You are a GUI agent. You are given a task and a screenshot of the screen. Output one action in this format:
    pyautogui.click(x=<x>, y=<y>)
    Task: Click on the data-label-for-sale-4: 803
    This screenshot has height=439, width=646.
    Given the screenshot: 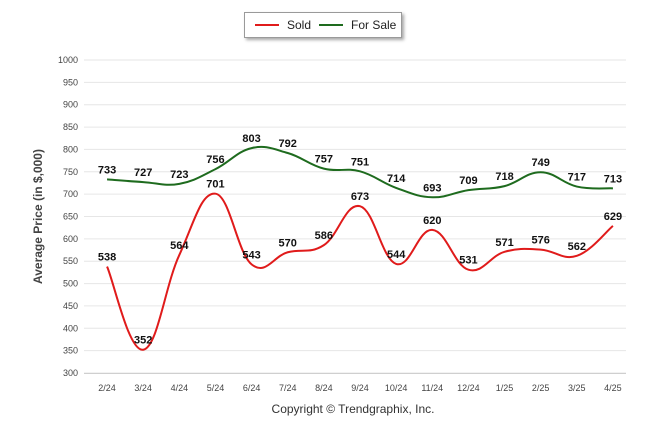 What is the action you would take?
    pyautogui.click(x=251, y=139)
    